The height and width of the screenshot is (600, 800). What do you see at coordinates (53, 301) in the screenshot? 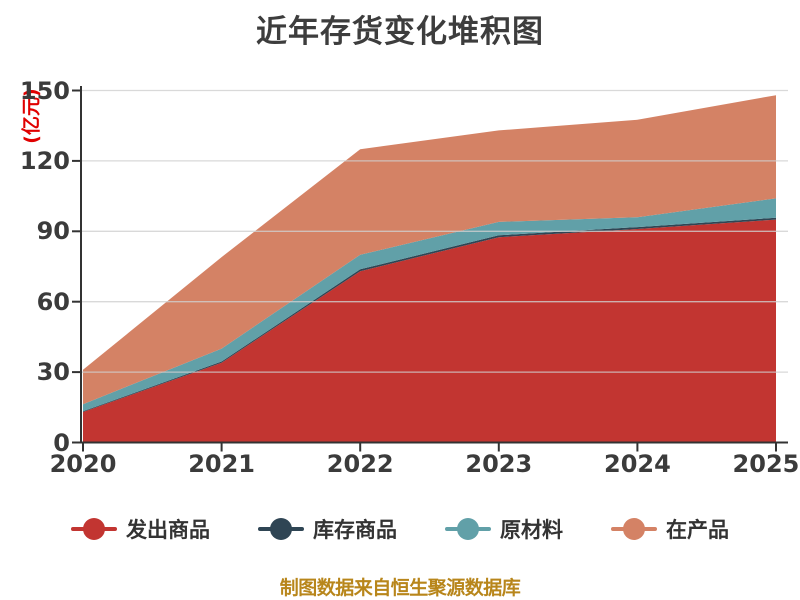
I see `y-tick-60: 60` at bounding box center [53, 301].